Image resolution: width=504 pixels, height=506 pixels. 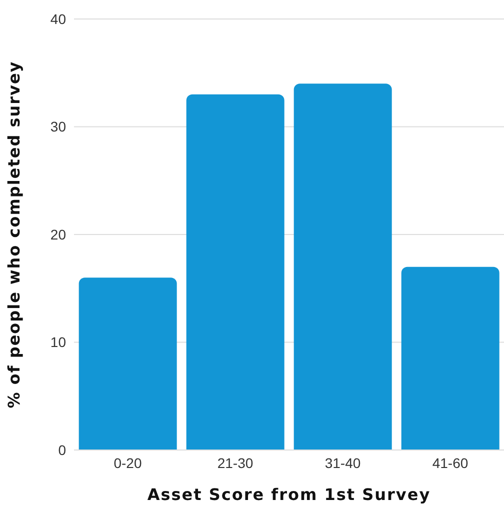 What do you see at coordinates (450, 462) in the screenshot?
I see `x-tick-label: 41-60` at bounding box center [450, 462].